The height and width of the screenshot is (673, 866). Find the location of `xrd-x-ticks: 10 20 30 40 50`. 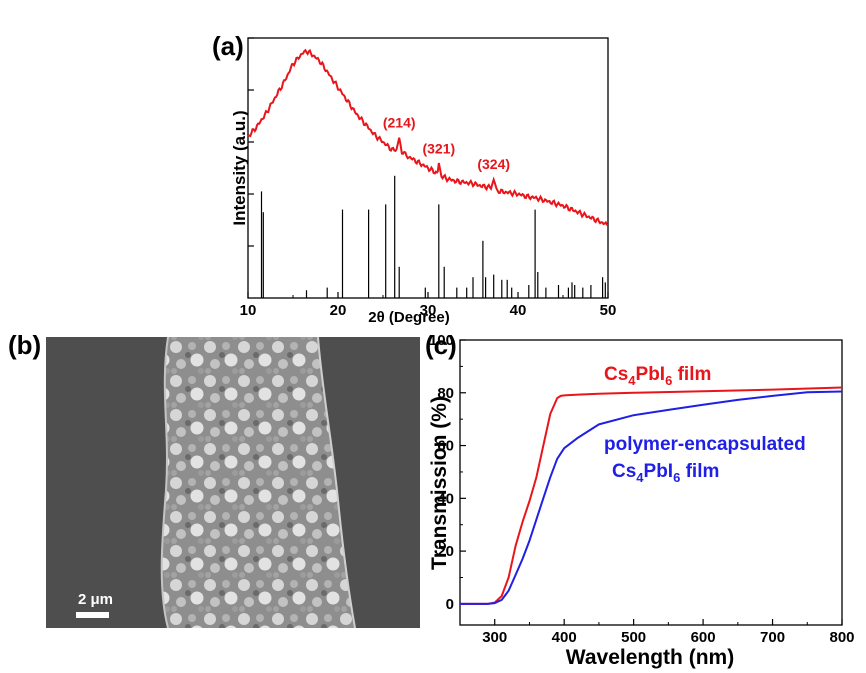

xrd-x-ticks: 10 20 30 40 50 is located at coordinates (428, 305).